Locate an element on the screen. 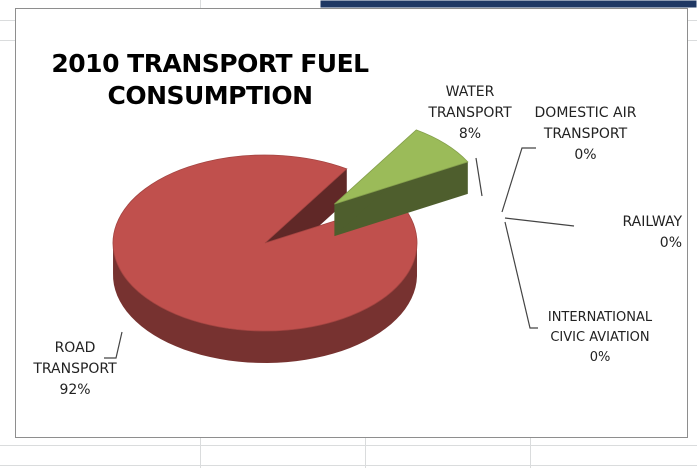 The width and height of the screenshot is (697, 468). slice is located at coordinates (401, 167).